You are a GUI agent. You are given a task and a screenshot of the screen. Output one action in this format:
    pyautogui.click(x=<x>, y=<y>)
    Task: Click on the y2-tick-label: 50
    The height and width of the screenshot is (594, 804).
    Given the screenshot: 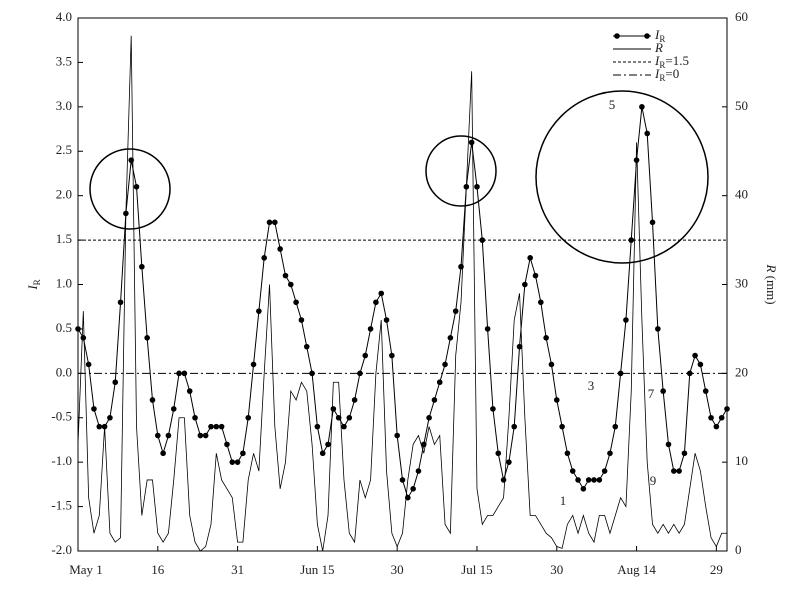 What is the action you would take?
    pyautogui.click(x=741, y=105)
    